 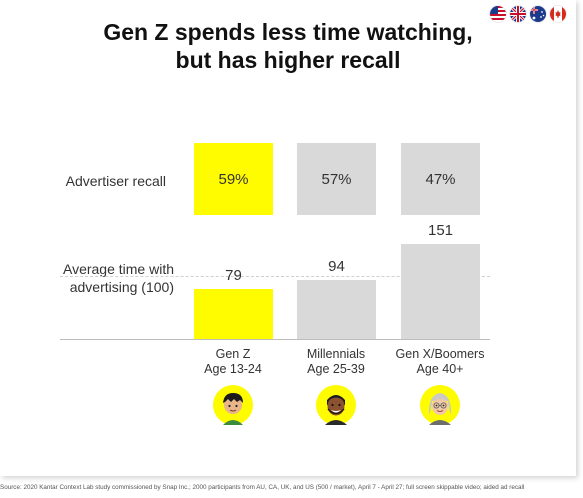 I want to click on australia-flag-icon, so click(x=538, y=14).